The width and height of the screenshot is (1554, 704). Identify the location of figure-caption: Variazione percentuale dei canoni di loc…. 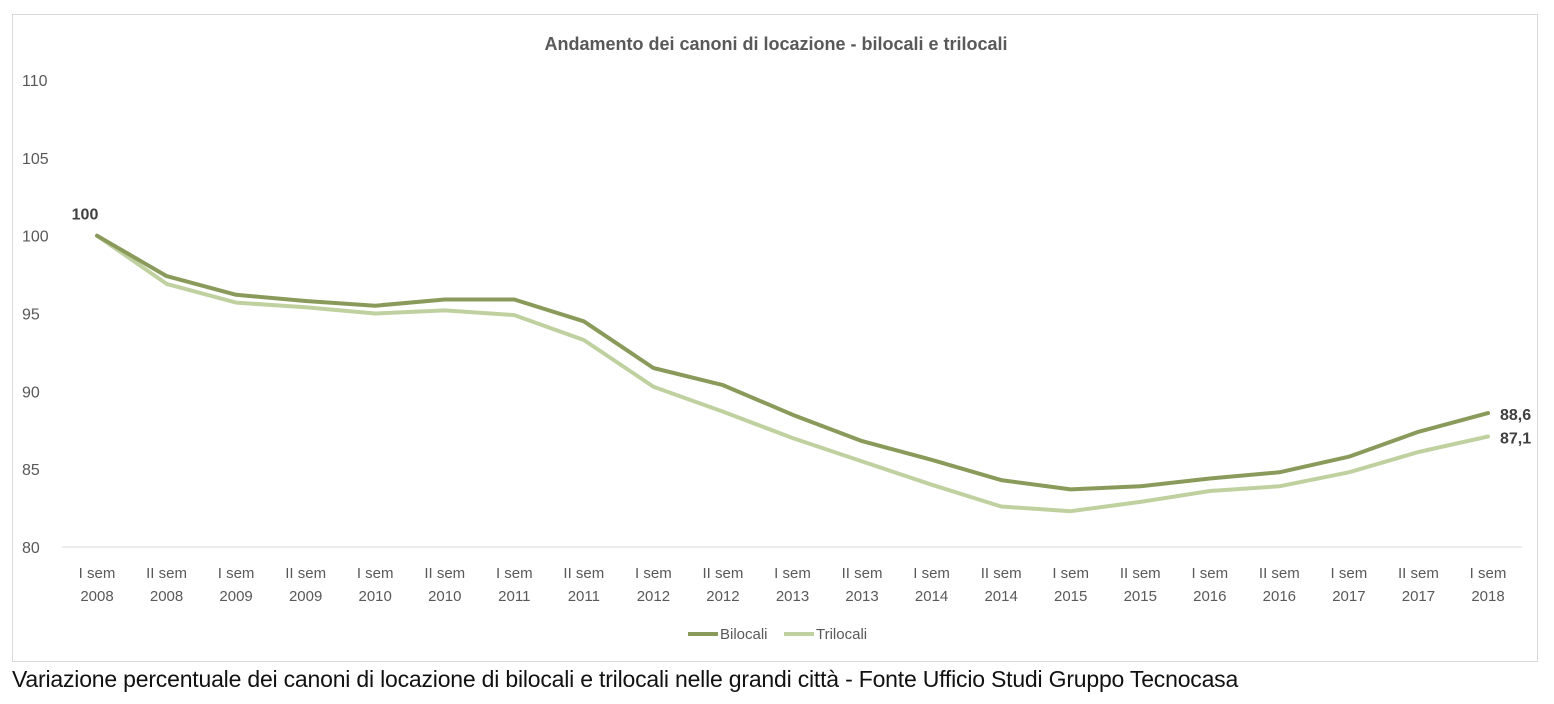
(625, 679).